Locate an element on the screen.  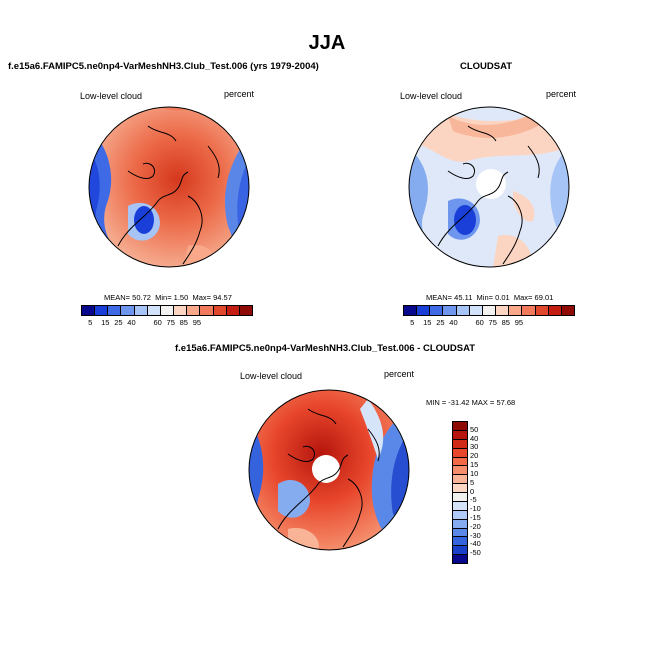
diff-stats: MIN = -31.42 MAX = 57.68 is located at coordinates (471, 402).